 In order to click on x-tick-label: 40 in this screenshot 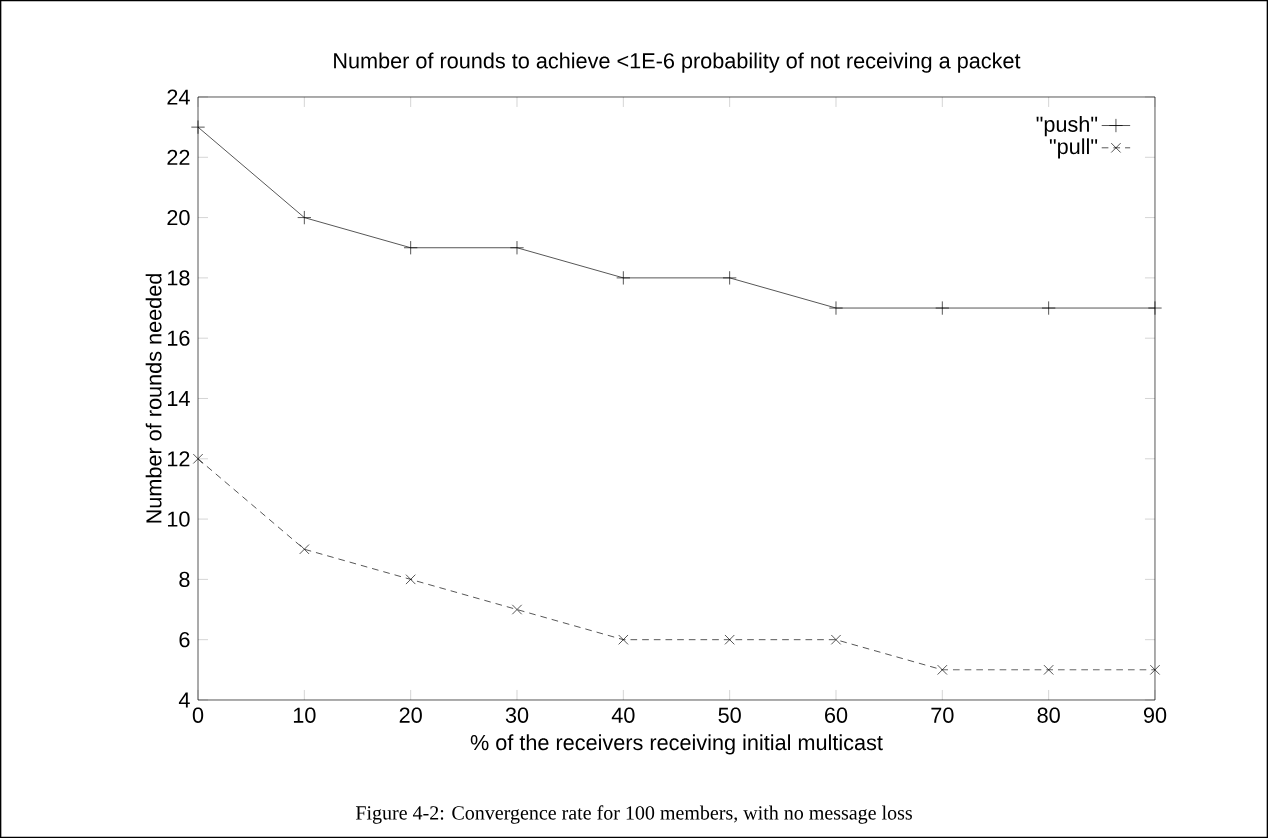, I will do `click(623, 715)`.